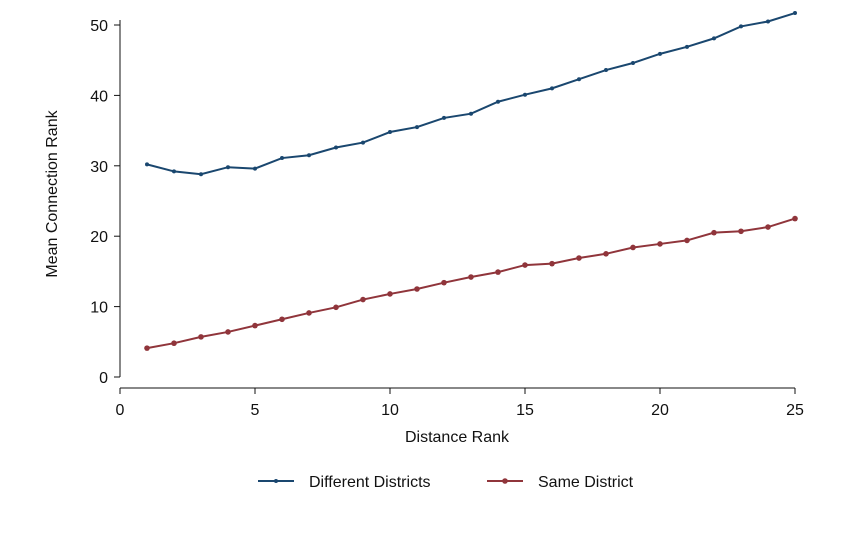  What do you see at coordinates (390, 410) in the screenshot?
I see `x-tick-label: 10` at bounding box center [390, 410].